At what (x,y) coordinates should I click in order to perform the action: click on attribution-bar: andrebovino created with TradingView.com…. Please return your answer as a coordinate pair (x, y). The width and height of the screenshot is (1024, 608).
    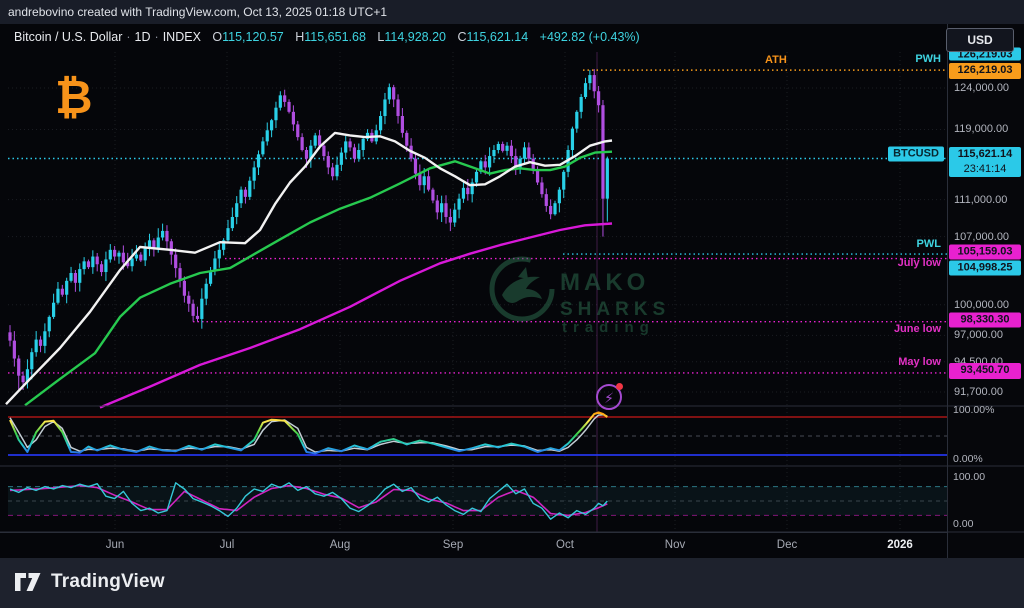
    Looking at the image, I should click on (512, 12).